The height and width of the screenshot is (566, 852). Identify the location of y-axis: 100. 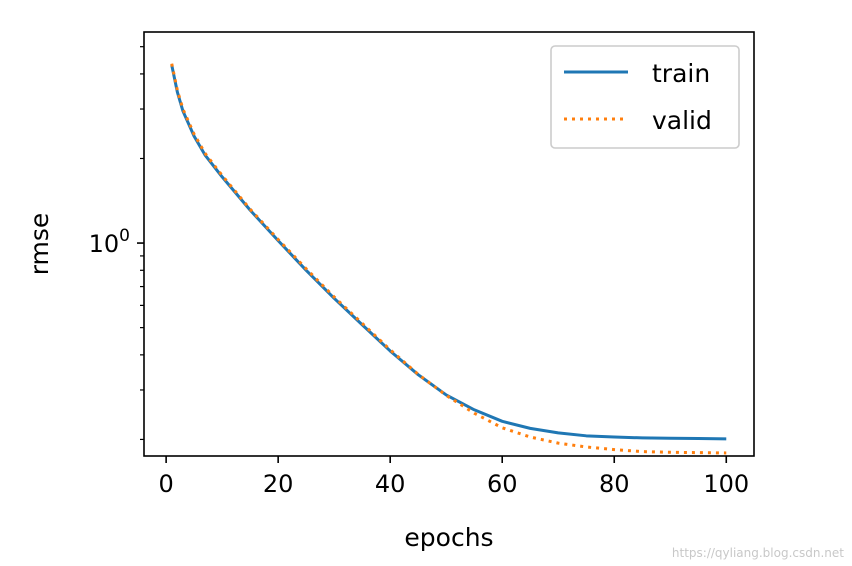
(116, 243).